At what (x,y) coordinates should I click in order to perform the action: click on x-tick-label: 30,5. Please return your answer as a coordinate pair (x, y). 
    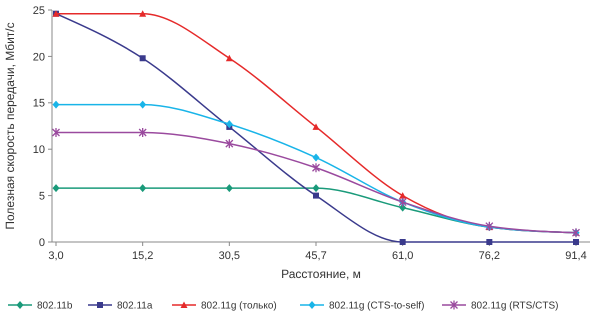
    Looking at the image, I should click on (229, 256).